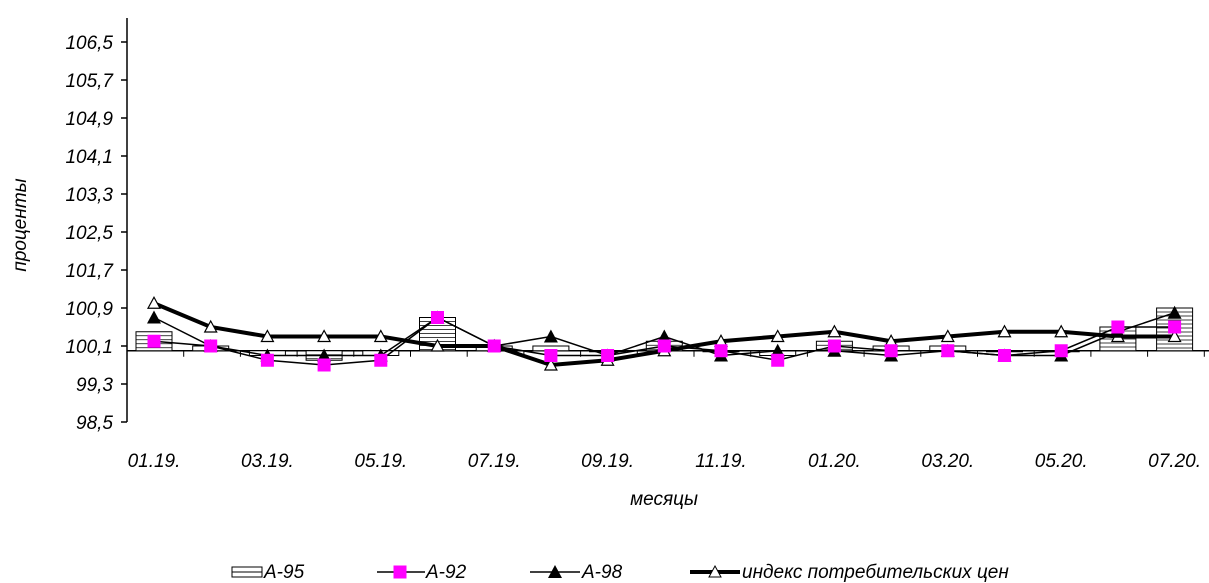 This screenshot has width=1209, height=583. Describe the element at coordinates (89, 43) in the screenshot. I see `y-tick-label: 106,5` at that location.